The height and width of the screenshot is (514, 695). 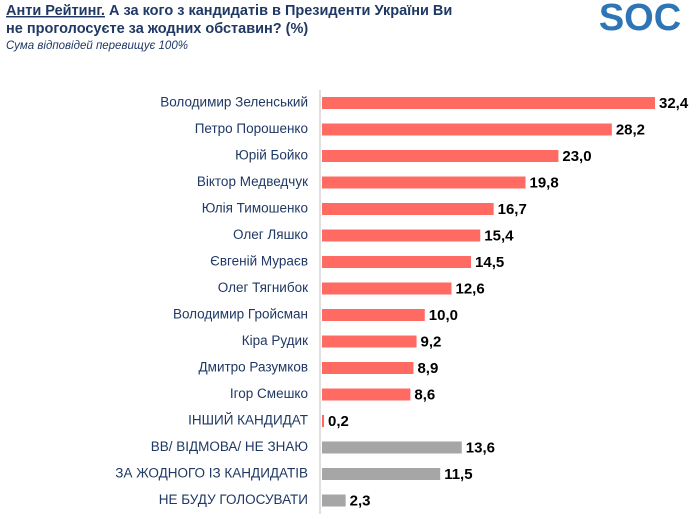 I want to click on title-prefix: Анти Рейтинг., so click(x=55, y=11).